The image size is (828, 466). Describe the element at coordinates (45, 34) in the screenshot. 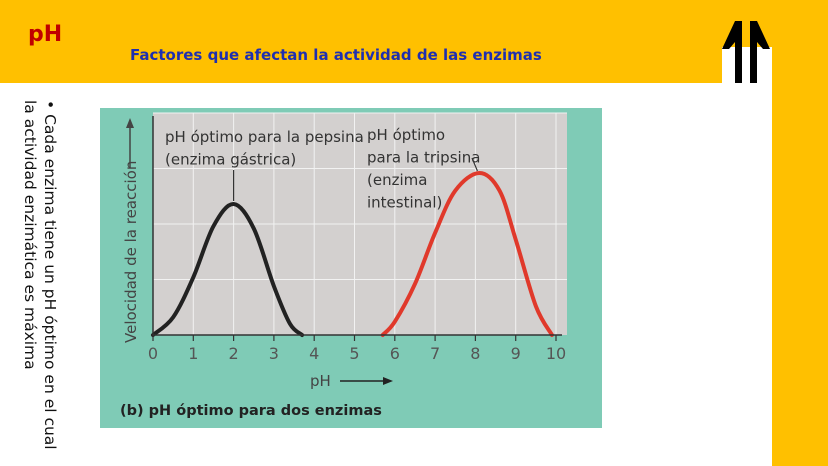

I see `slide-title: pH` at that location.